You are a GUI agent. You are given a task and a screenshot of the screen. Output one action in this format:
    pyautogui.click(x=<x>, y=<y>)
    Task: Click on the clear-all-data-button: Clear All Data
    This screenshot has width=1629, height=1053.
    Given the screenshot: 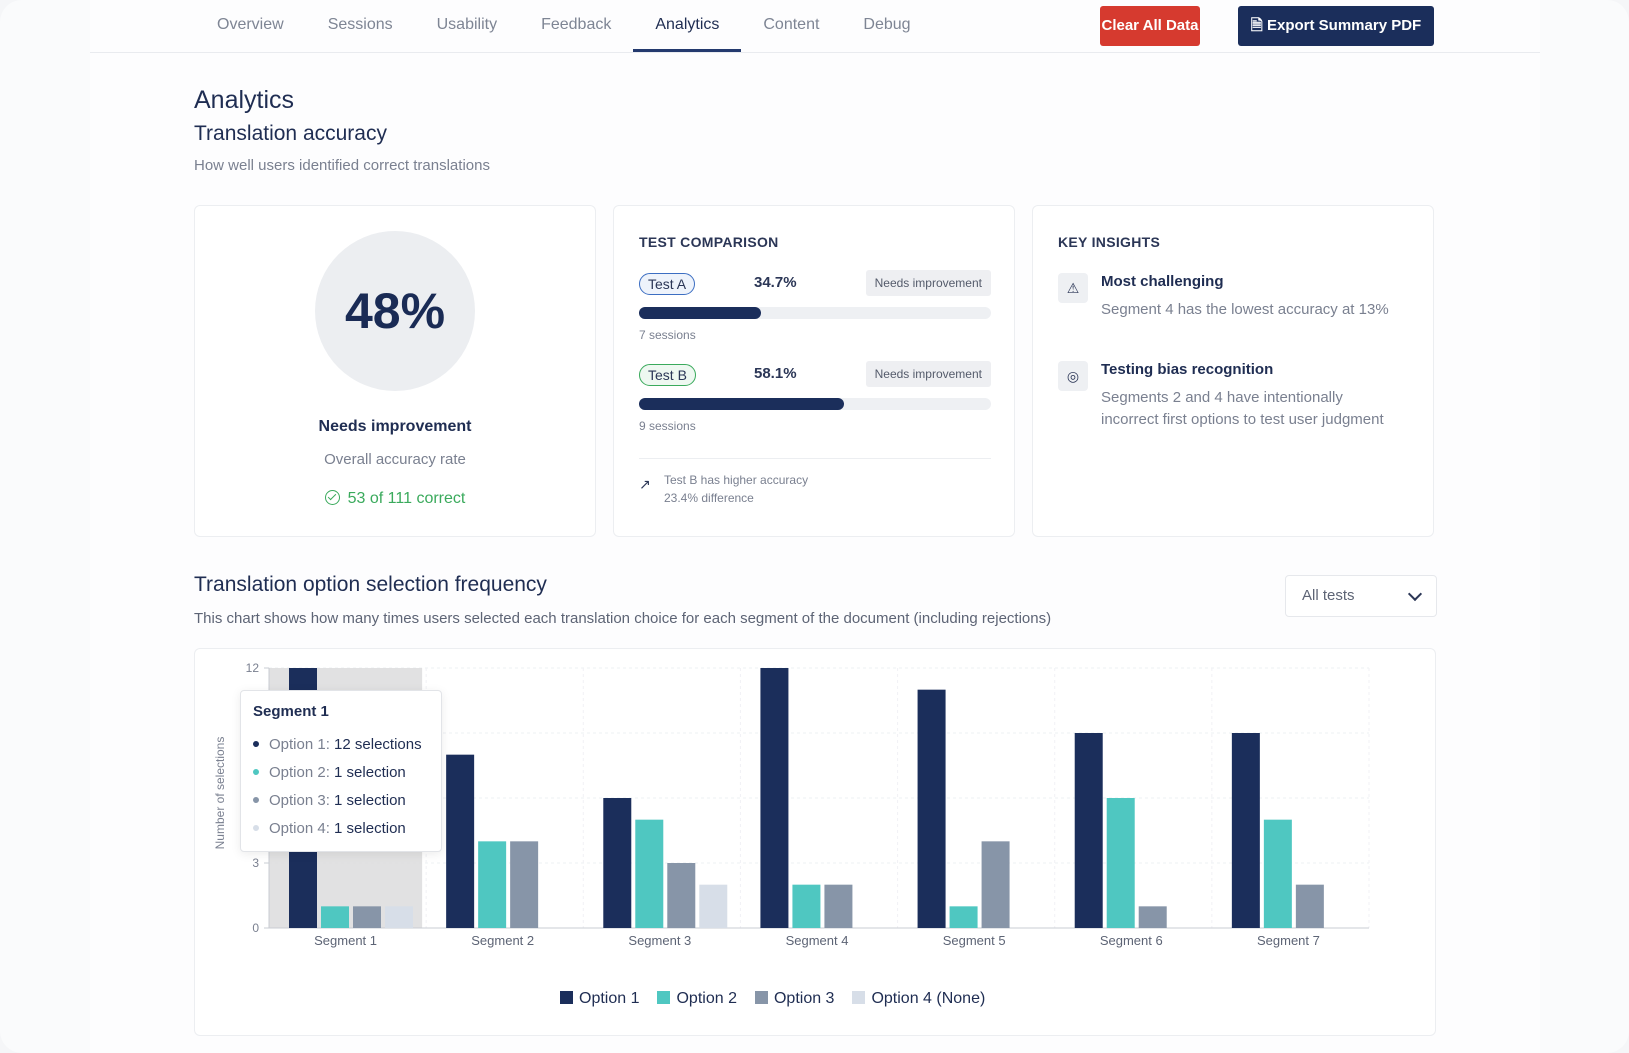 What is the action you would take?
    pyautogui.click(x=1150, y=26)
    